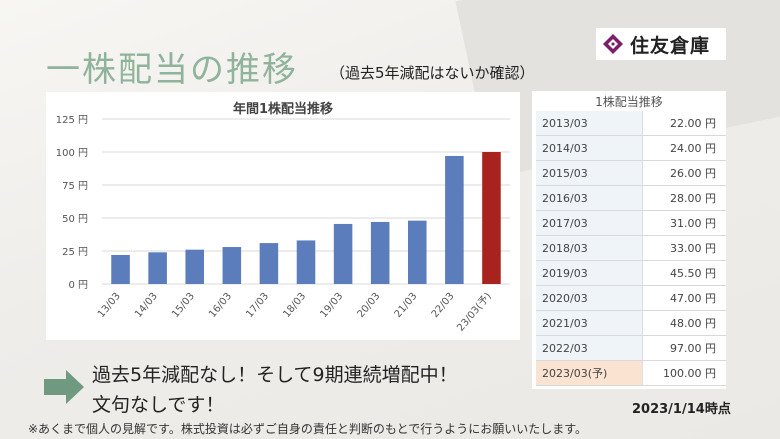 The height and width of the screenshot is (439, 780). Describe the element at coordinates (275, 375) in the screenshot. I see `message-line-1: 過去5年減配なし！そして9期連続増配中！` at that location.